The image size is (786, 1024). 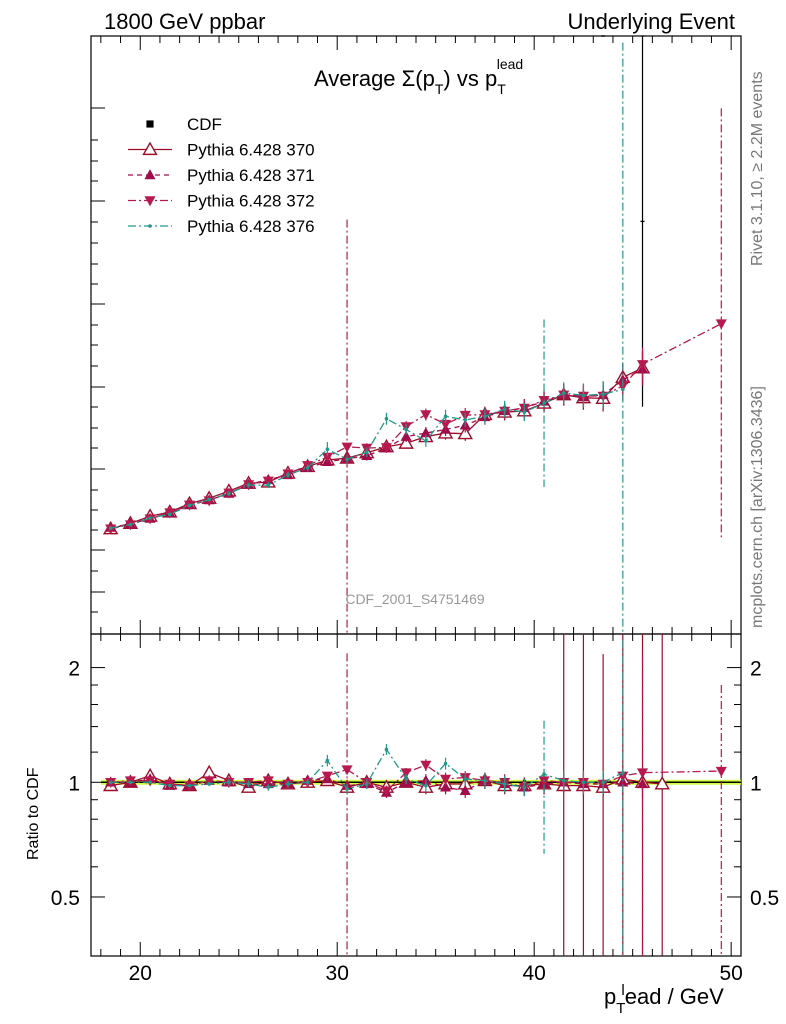 What do you see at coordinates (534, 973) in the screenshot?
I see `x-tick-label: 40` at bounding box center [534, 973].